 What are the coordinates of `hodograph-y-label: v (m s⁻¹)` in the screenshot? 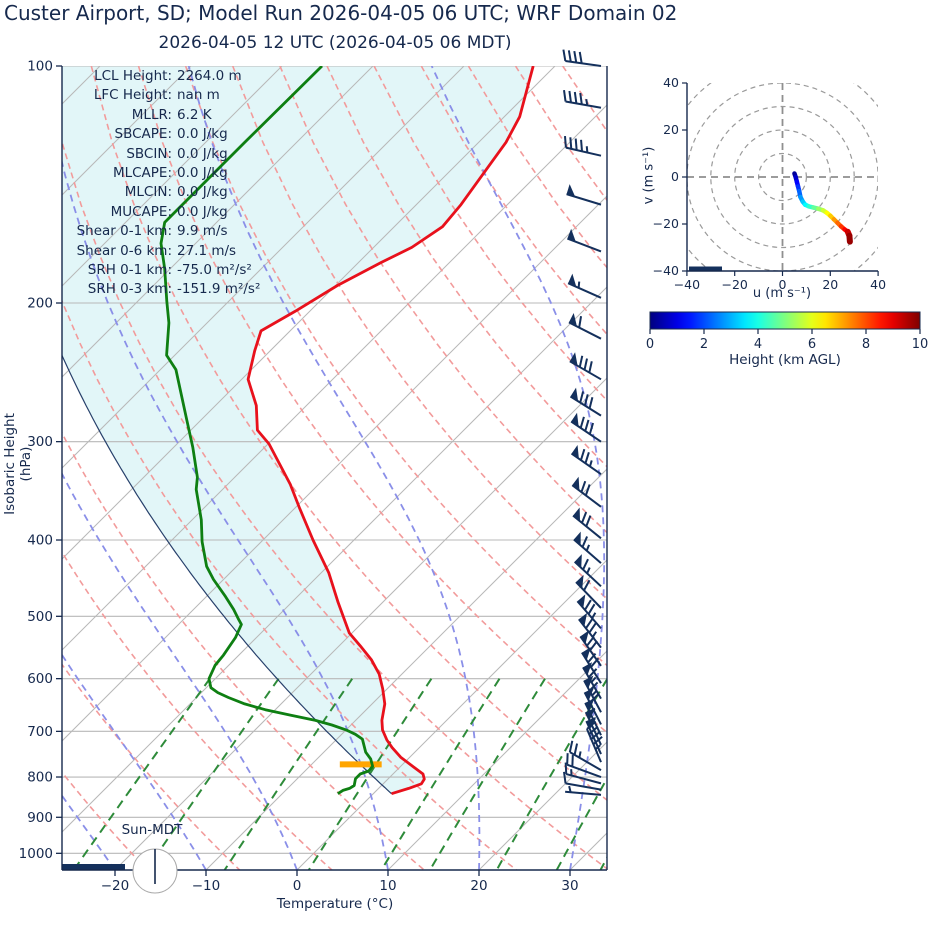 It's located at (649, 175).